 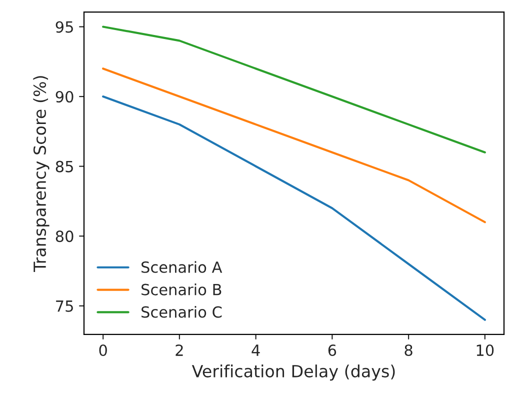 I want to click on legend-label: Scenario C, so click(x=182, y=312).